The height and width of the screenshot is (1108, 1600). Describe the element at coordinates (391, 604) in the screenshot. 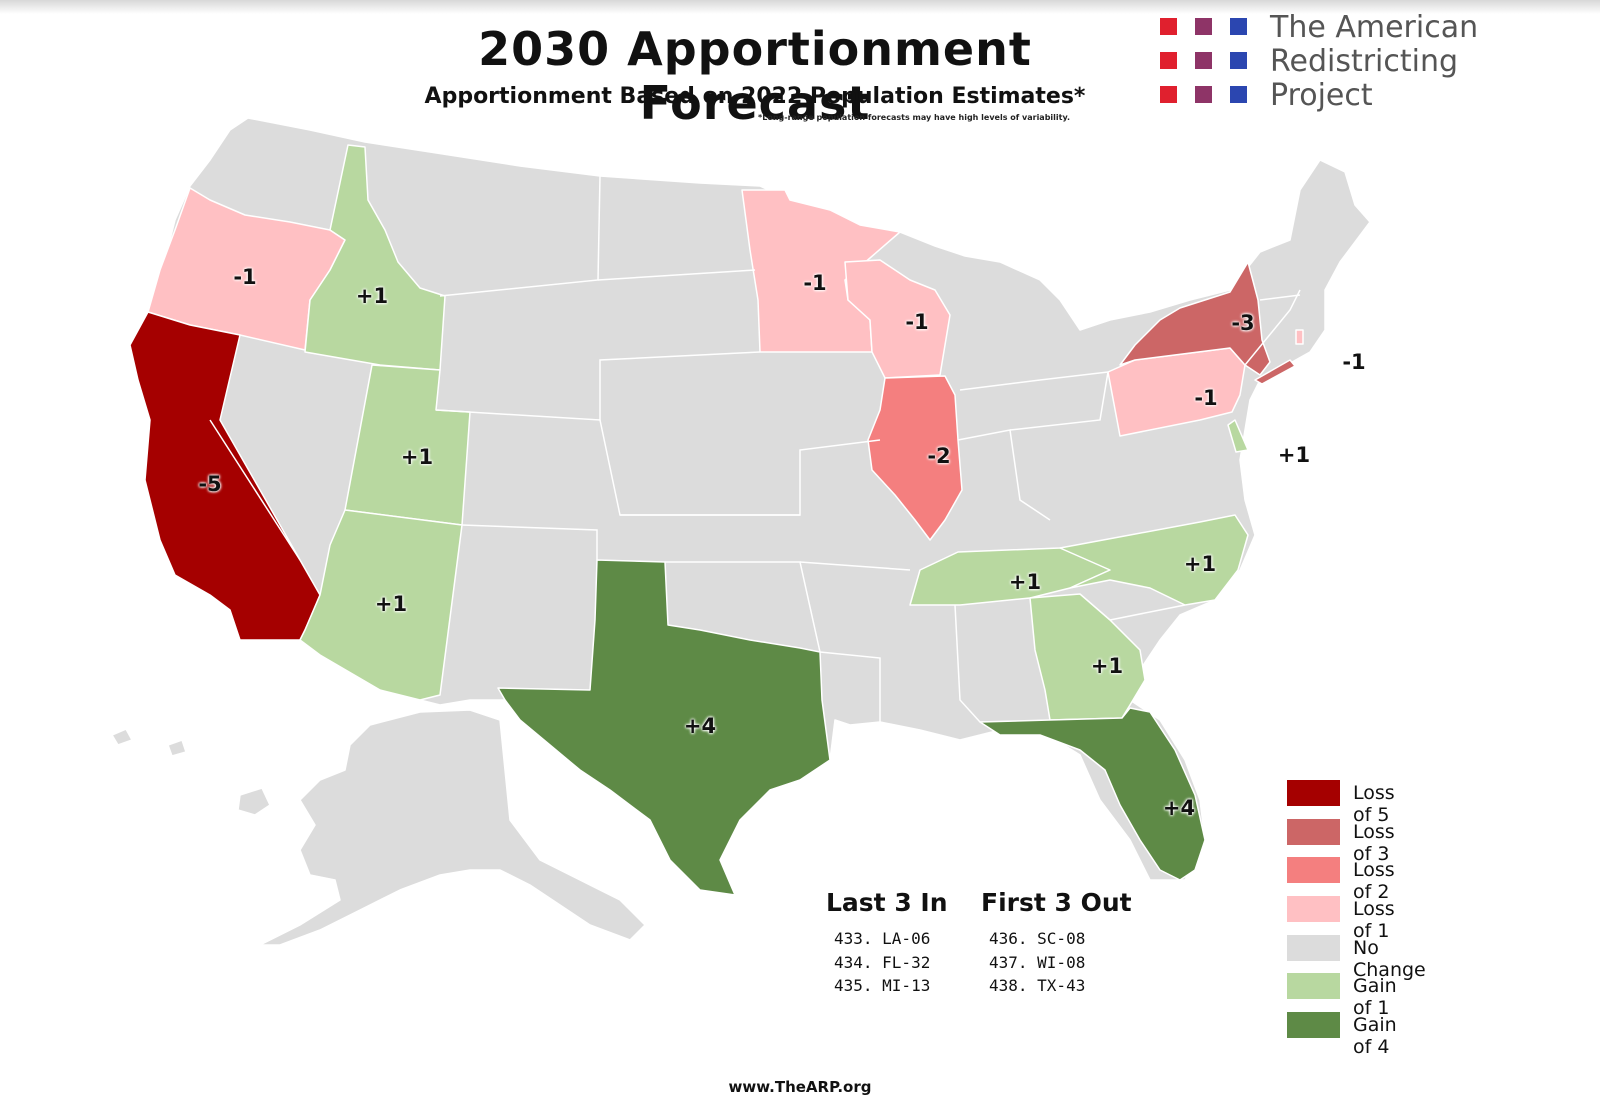

I see `label-arizona: +1` at that location.